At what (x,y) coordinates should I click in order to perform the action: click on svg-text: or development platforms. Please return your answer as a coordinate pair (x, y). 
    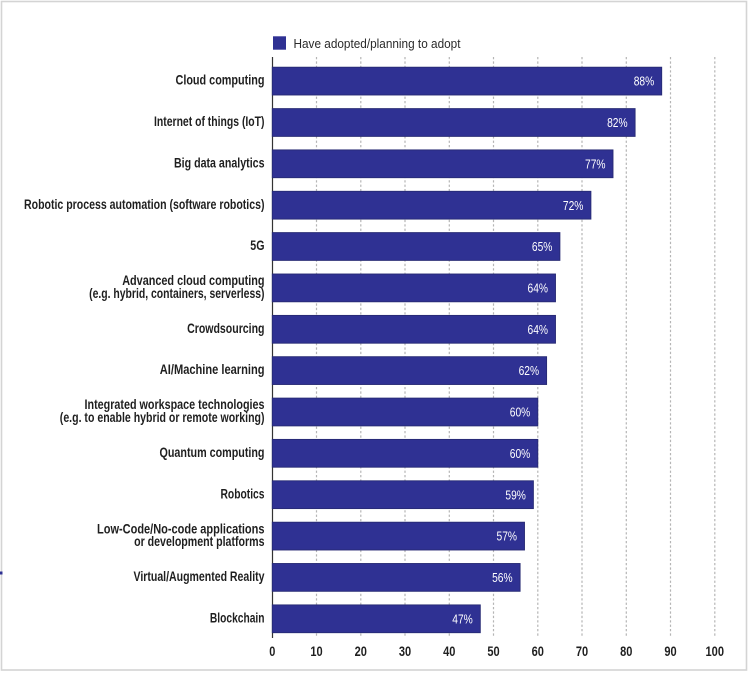
    Looking at the image, I should click on (199, 541).